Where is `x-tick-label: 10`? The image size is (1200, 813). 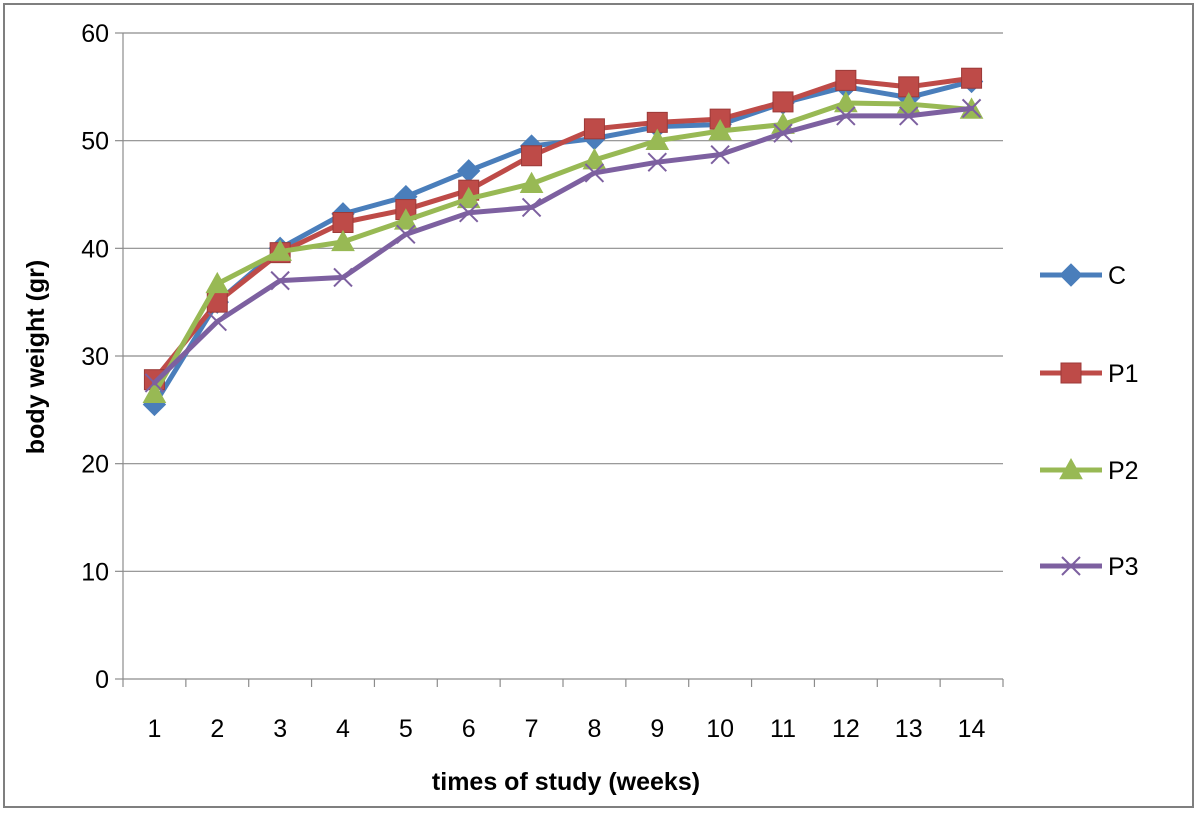
x-tick-label: 10 is located at coordinates (720, 729).